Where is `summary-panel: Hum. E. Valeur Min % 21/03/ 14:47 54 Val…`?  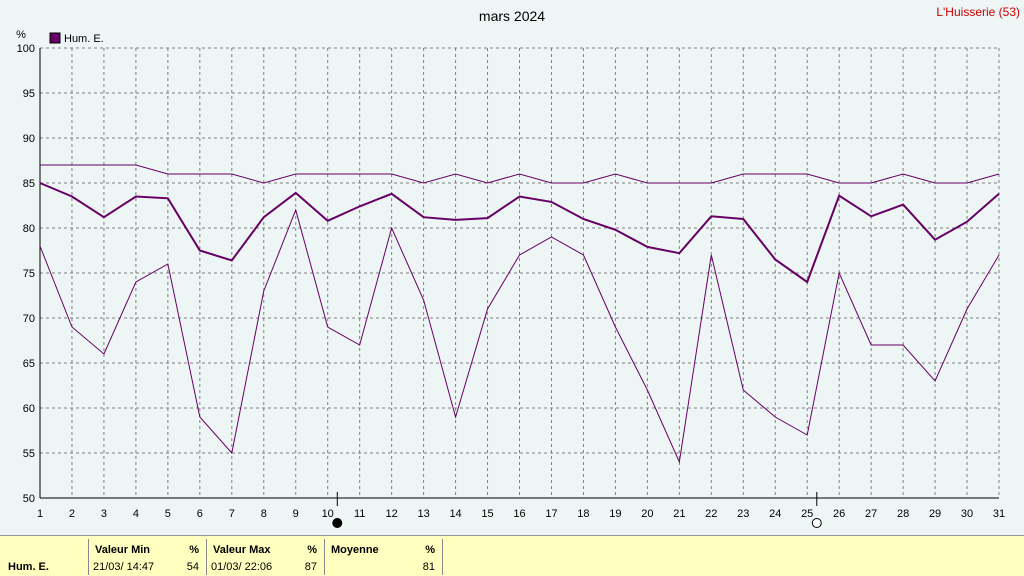 summary-panel: Hum. E. Valeur Min % 21/03/ 14:47 54 Val… is located at coordinates (512, 555).